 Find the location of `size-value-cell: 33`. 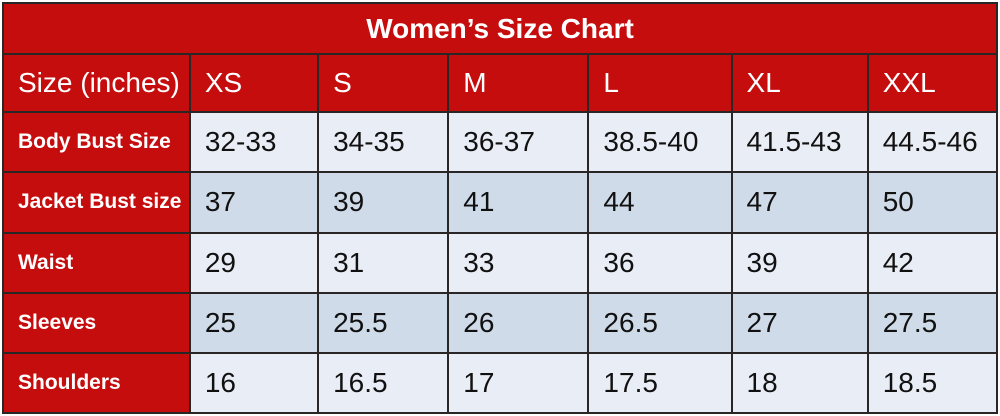

size-value-cell: 33 is located at coordinates (518, 262).